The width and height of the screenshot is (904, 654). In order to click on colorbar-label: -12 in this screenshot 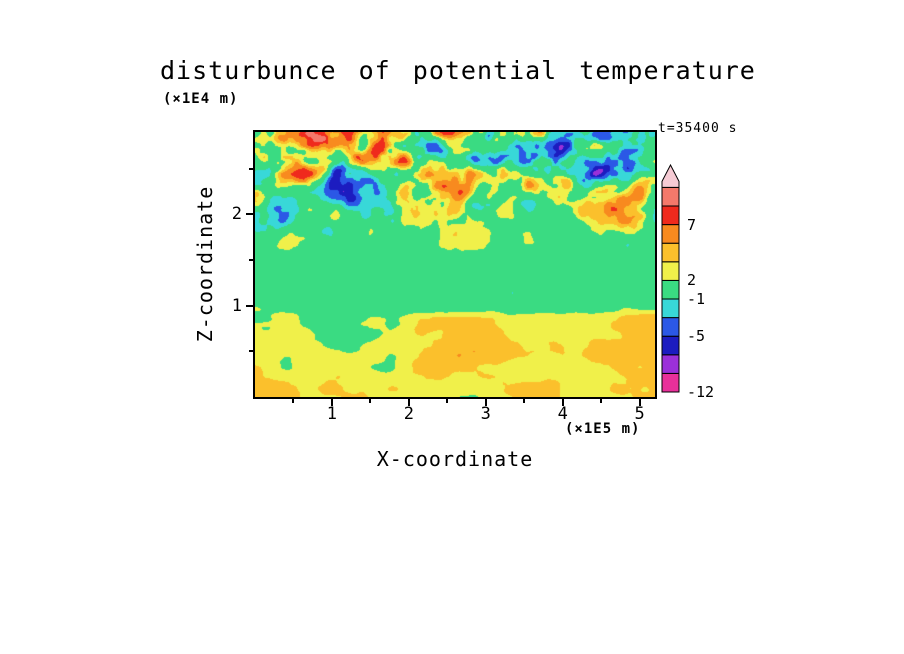, I will do `click(701, 392)`.